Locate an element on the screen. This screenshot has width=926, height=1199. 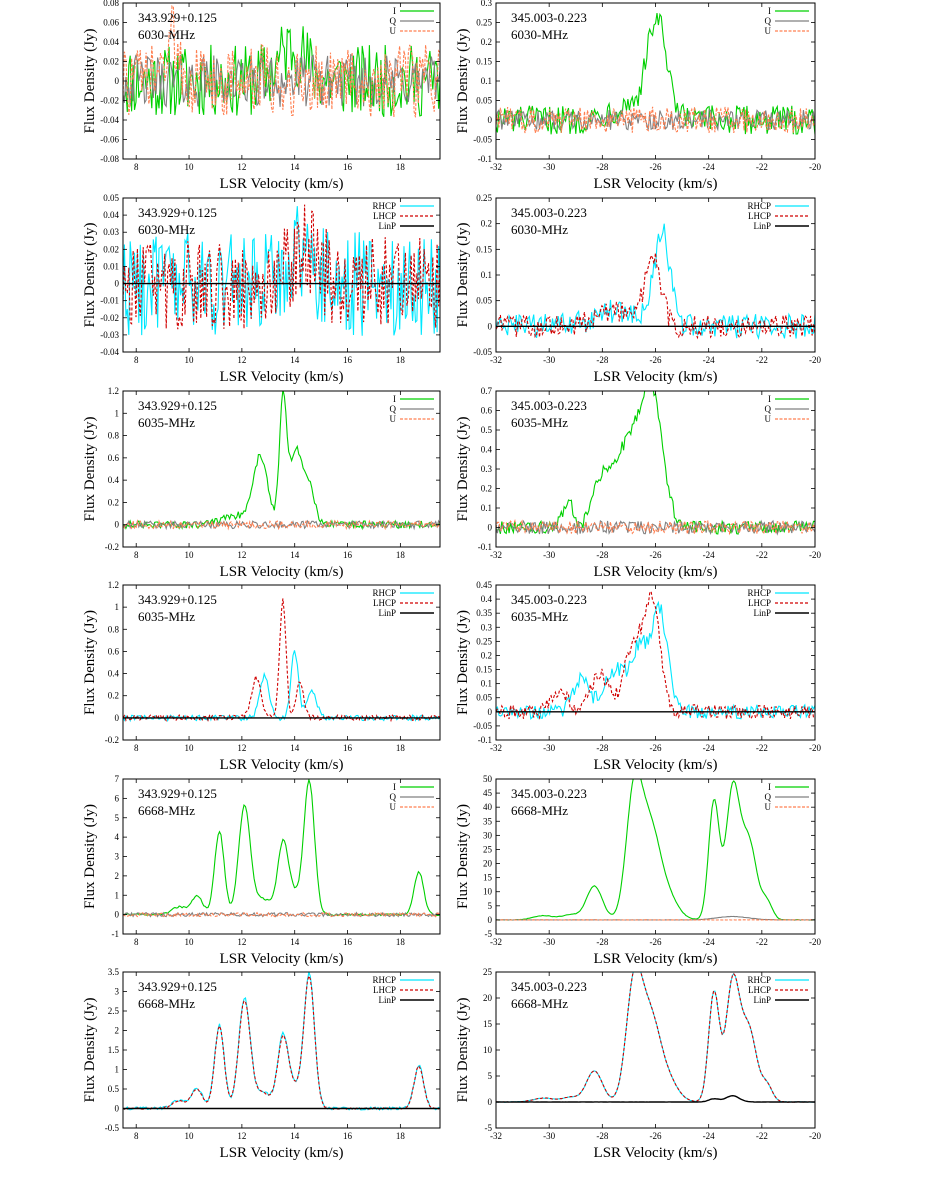
y-tick-label: 0.2 is located at coordinates (486, 224).